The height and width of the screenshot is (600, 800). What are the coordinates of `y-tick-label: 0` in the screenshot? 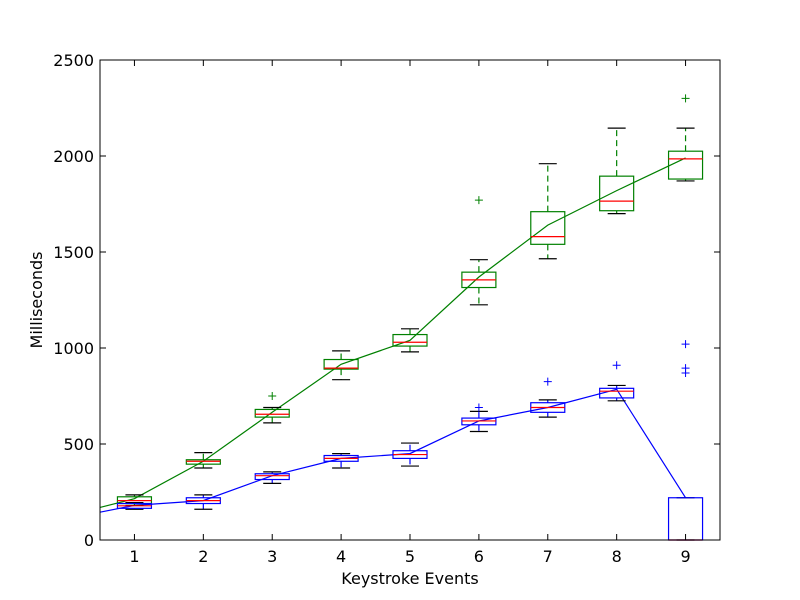 It's located at (89, 540).